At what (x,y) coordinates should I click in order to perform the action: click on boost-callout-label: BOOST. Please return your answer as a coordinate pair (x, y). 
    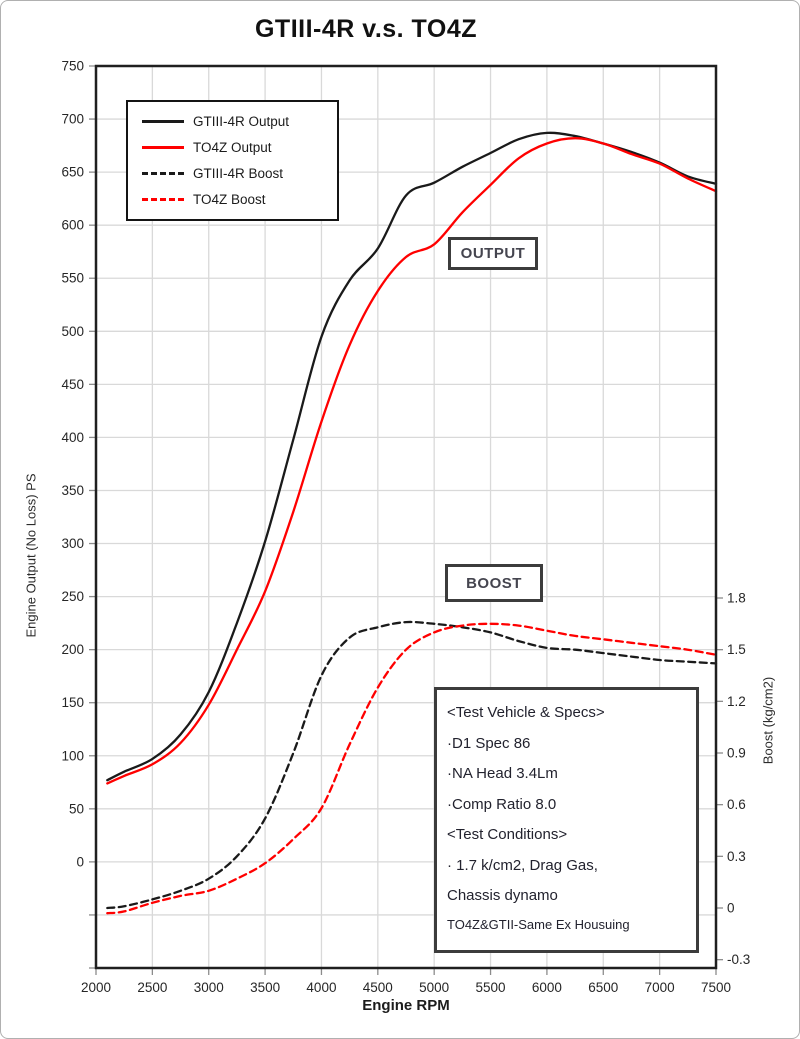
    Looking at the image, I should click on (494, 583).